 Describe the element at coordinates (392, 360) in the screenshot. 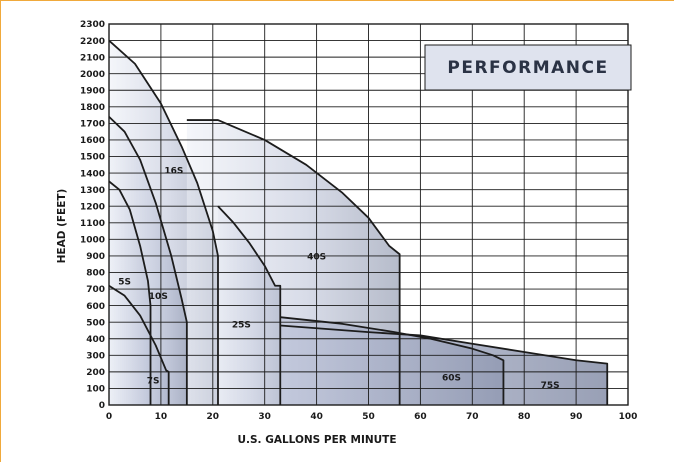

I see `curve-60s` at that location.